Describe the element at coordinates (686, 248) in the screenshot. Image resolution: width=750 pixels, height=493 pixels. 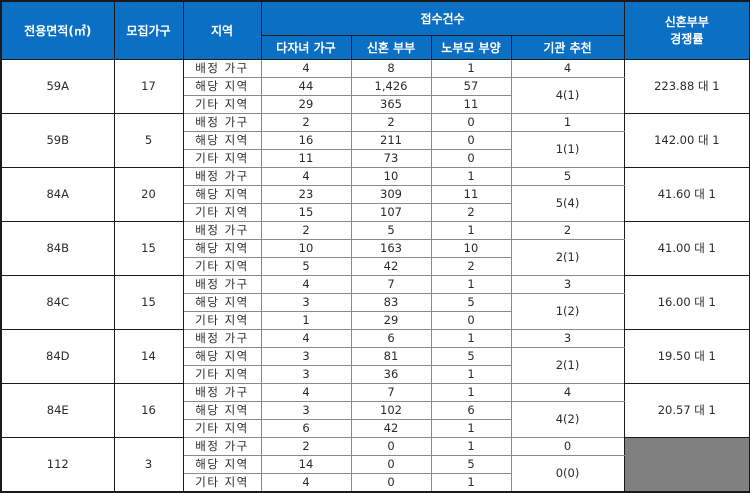
I see `ratio-cell: 41.00 대 1` at that location.